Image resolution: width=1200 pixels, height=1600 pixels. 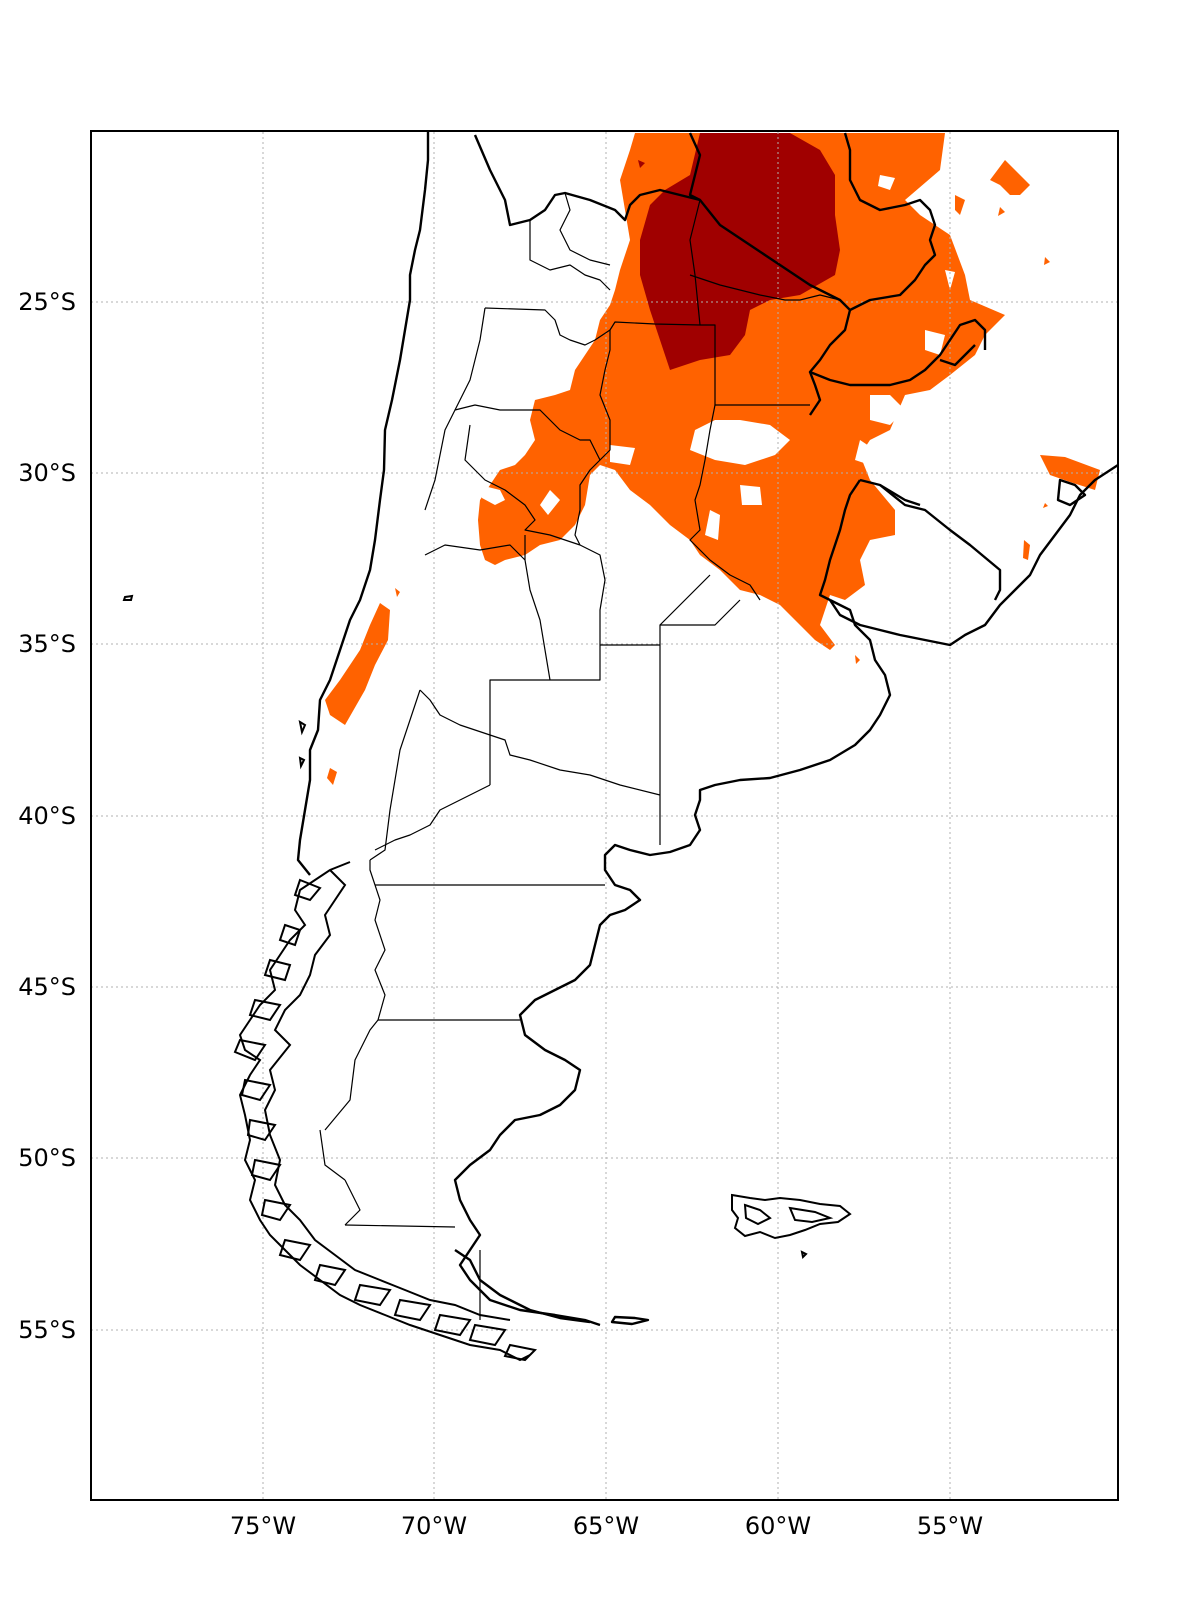 What do you see at coordinates (47, 987) in the screenshot?
I see `lat-tick-45s: 45°S` at bounding box center [47, 987].